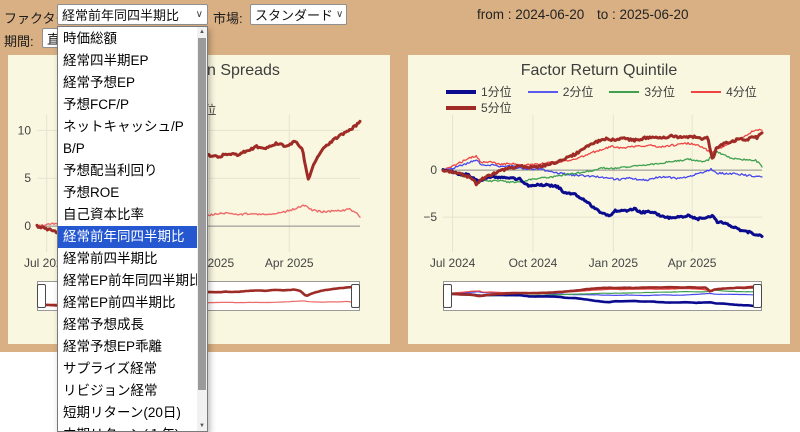  What do you see at coordinates (643, 14) in the screenshot?
I see `date-to-text: to : 2025-06-20` at bounding box center [643, 14].